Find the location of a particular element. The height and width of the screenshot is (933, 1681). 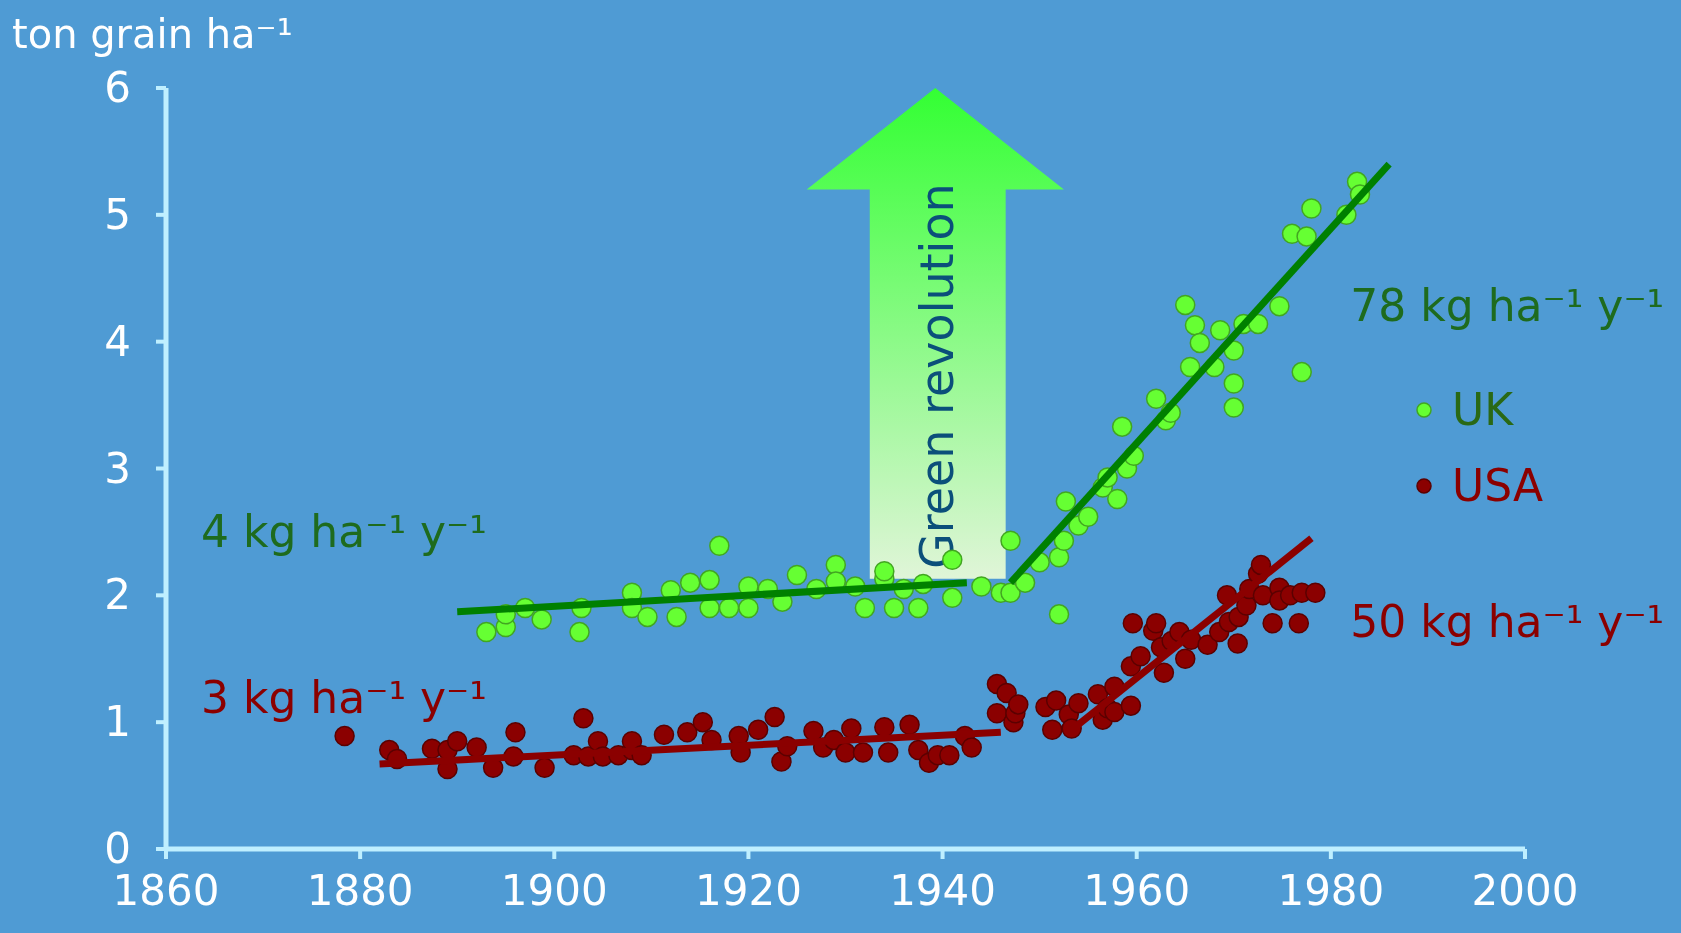

annotation: 4 kg ha⁻¹ y⁻¹ is located at coordinates (343, 532).